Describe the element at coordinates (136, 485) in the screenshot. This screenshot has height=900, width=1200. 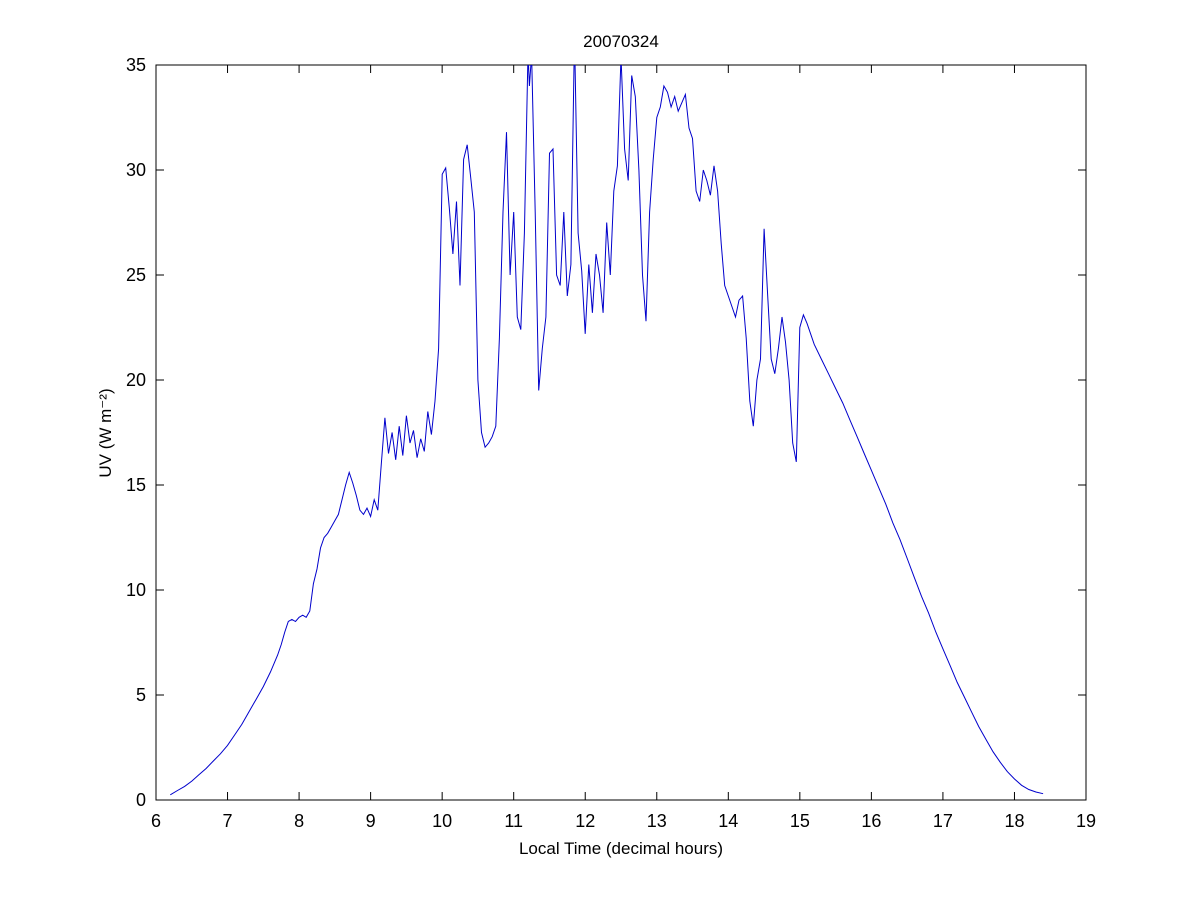
I see `y-tick-label: 15` at that location.